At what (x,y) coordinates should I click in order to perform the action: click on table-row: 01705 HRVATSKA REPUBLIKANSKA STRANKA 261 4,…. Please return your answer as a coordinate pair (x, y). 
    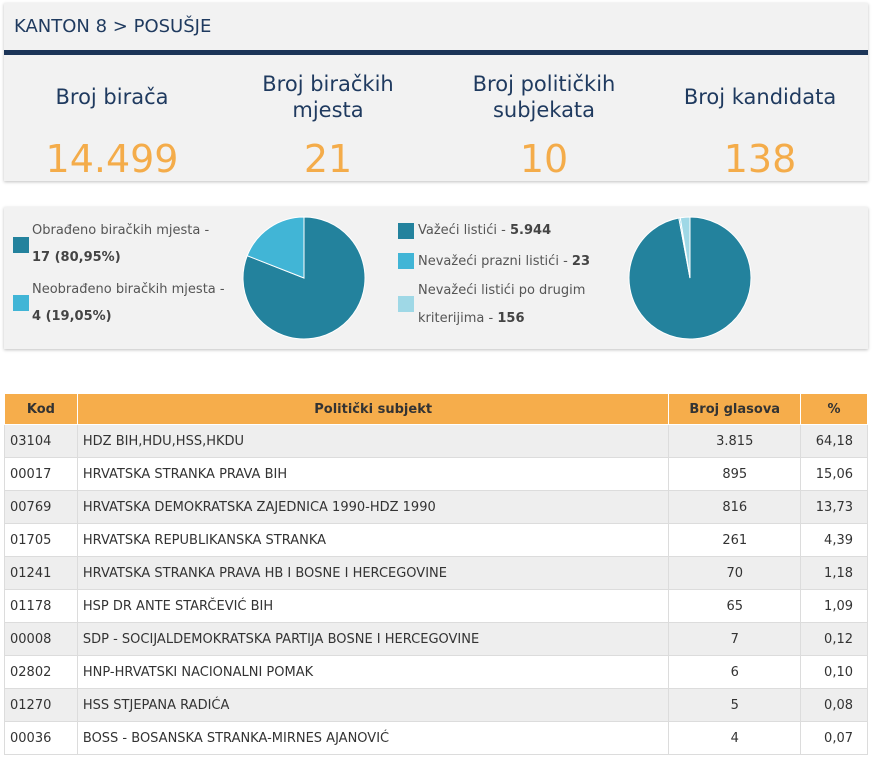
    Looking at the image, I should click on (436, 540).